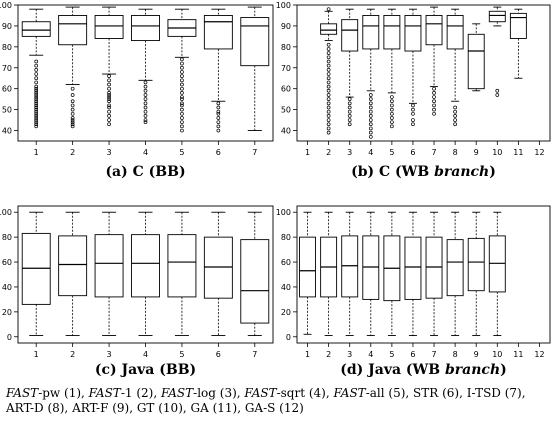 The height and width of the screenshot is (429, 557). Describe the element at coordinates (63, 393) in the screenshot. I see `legend-text: -pw (1),` at that location.